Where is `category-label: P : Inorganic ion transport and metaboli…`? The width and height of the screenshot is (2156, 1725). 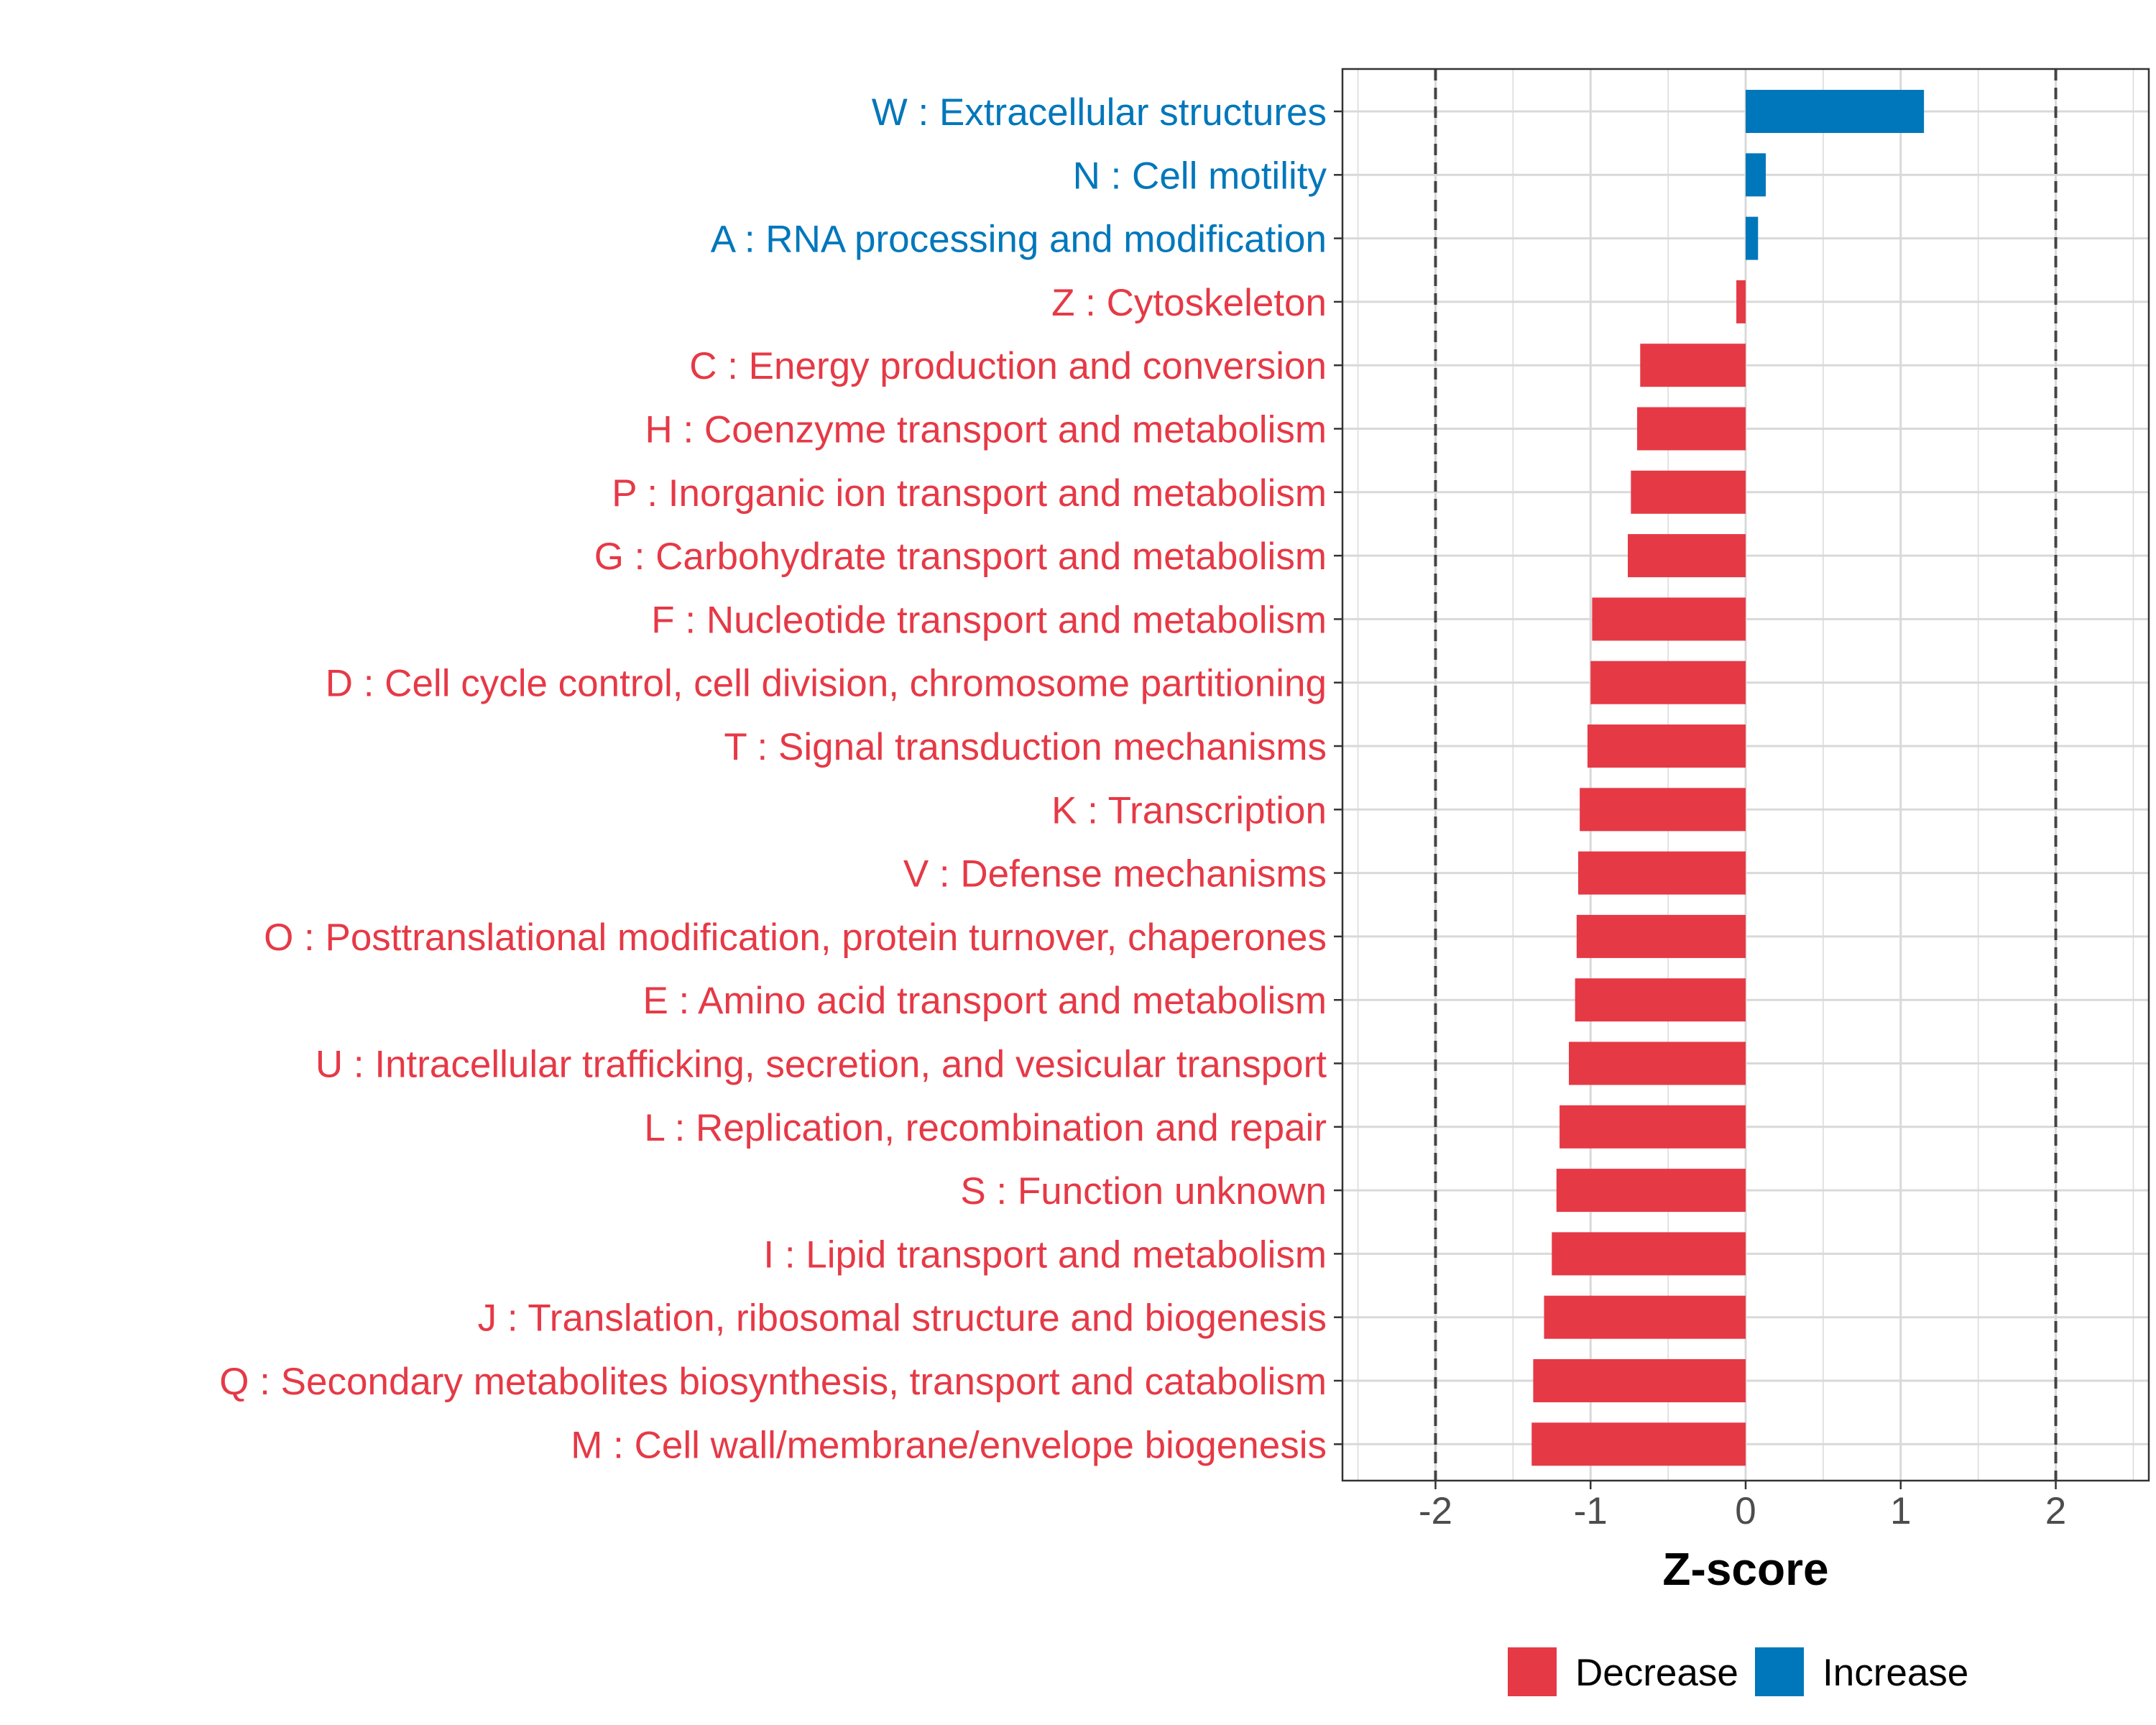
category-label: P : Inorganic ion transport and metaboli… is located at coordinates (970, 493).